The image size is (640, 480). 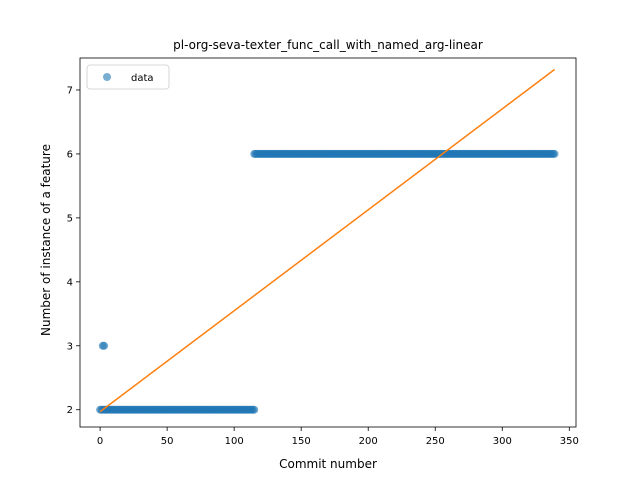 I want to click on y-tick-label: 6, so click(x=70, y=154).